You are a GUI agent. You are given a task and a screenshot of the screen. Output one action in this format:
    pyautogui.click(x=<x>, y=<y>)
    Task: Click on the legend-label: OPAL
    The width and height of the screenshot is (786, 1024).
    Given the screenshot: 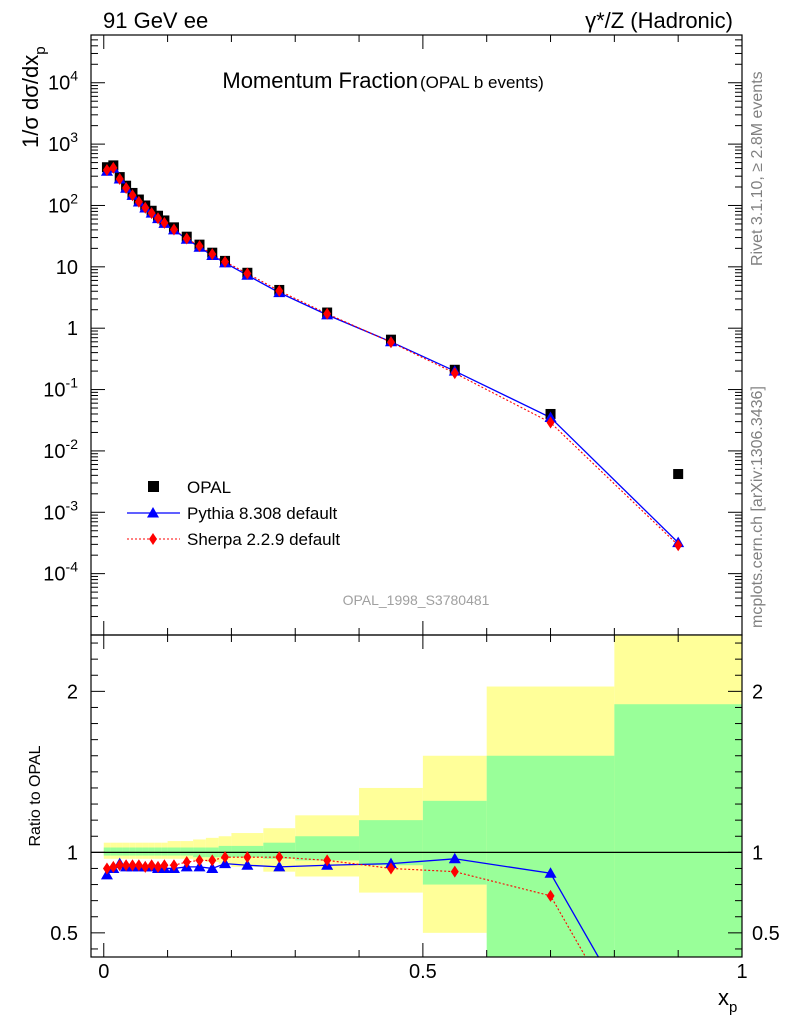 What is the action you would take?
    pyautogui.click(x=209, y=487)
    